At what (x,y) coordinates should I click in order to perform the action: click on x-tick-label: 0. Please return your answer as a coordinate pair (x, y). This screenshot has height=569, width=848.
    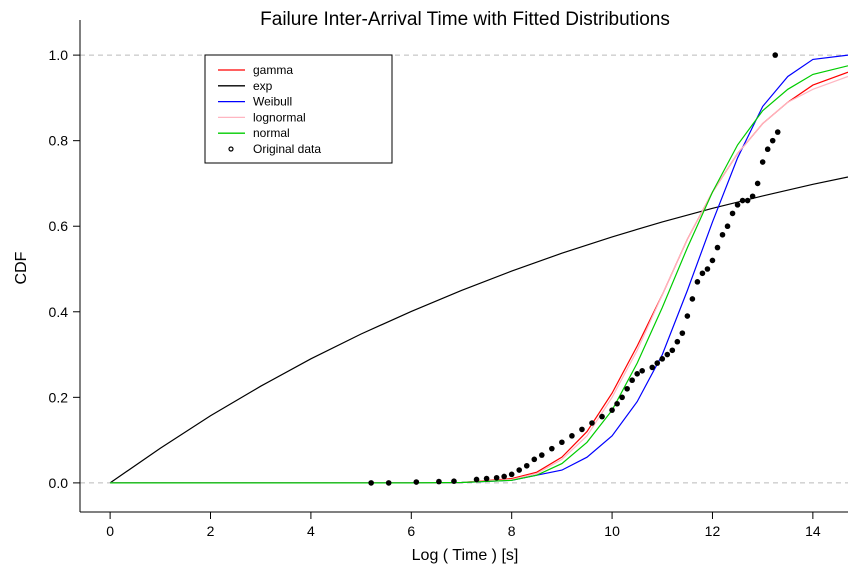
    Looking at the image, I should click on (110, 531).